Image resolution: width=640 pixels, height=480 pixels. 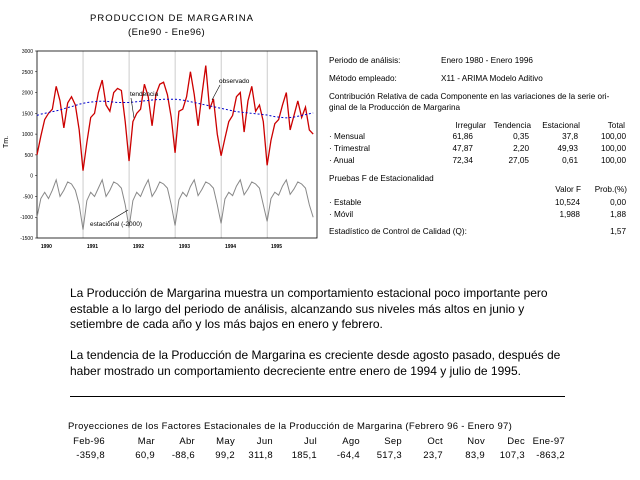 What do you see at coordinates (475, 455) in the screenshot?
I see `projection-value: 83,9` at bounding box center [475, 455].